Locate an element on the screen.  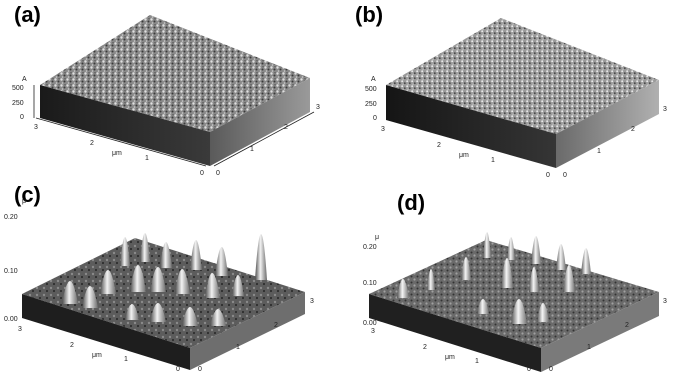
panel-label: (c) is located at coordinates (27, 194).